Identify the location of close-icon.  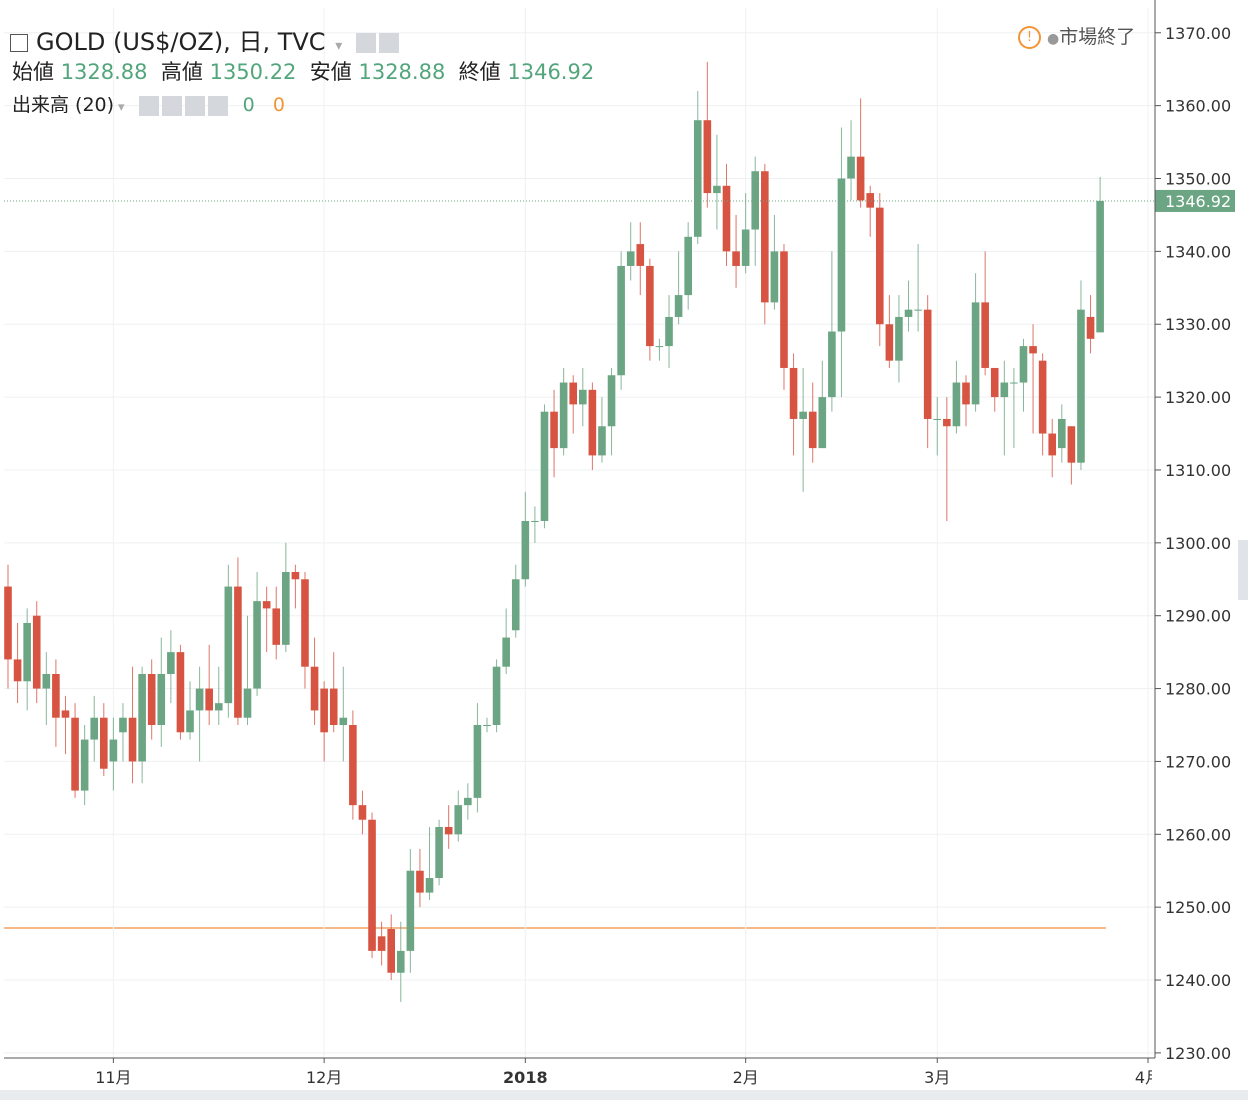
(217, 105).